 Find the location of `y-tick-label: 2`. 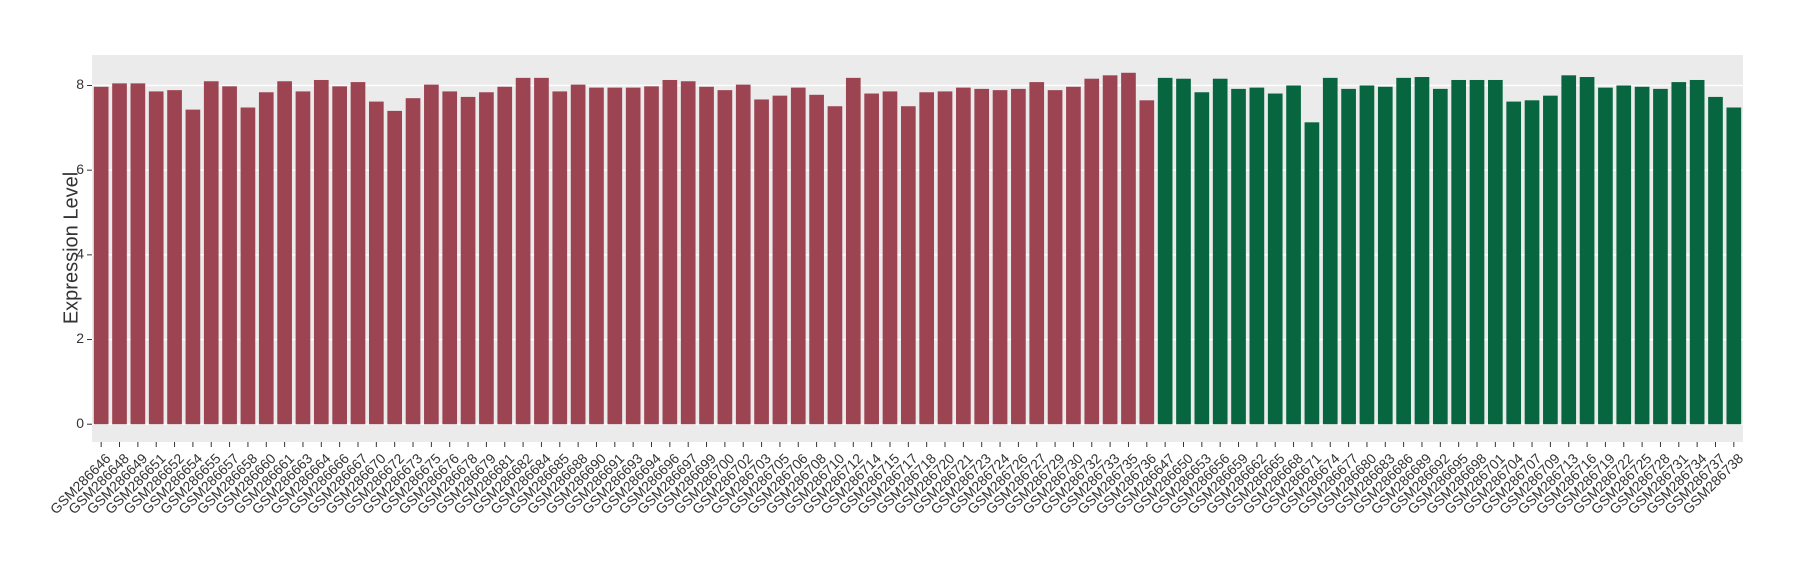

y-tick-label: 2 is located at coordinates (80, 338).